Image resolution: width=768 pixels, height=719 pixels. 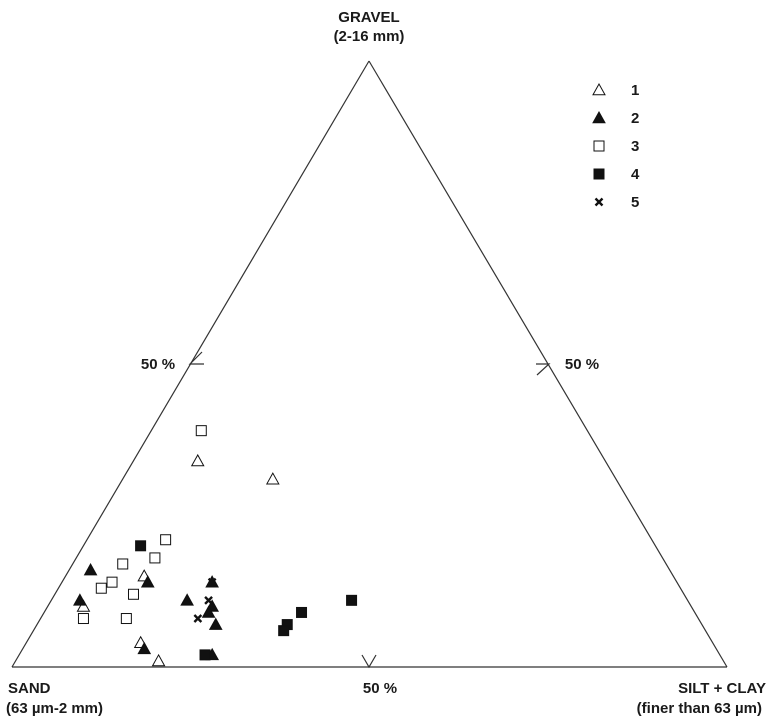 I want to click on legend-label-1: 1, so click(x=635, y=90).